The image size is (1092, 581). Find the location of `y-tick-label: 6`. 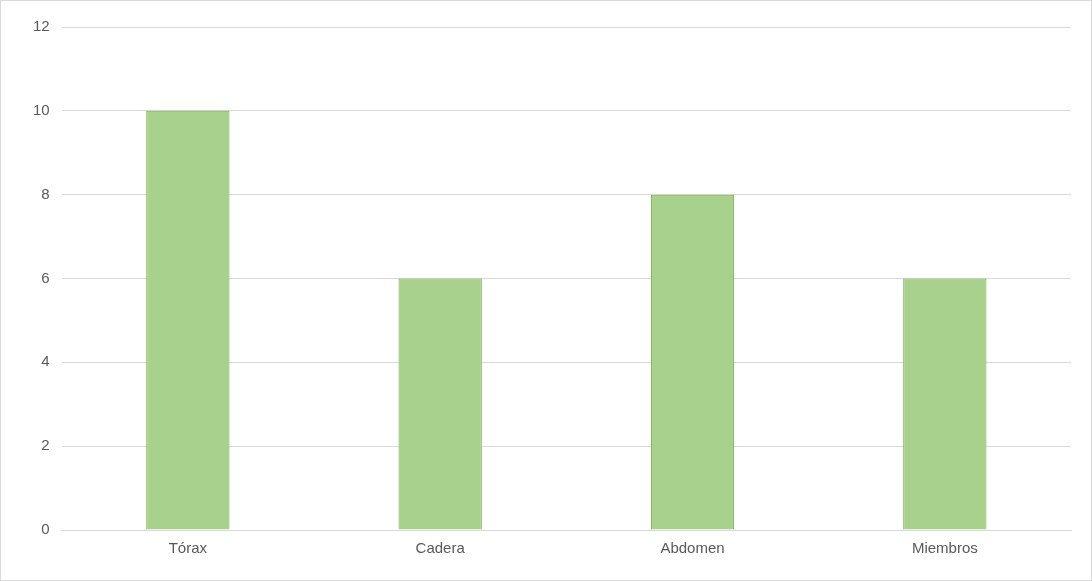

y-tick-label: 6 is located at coordinates (45, 277).